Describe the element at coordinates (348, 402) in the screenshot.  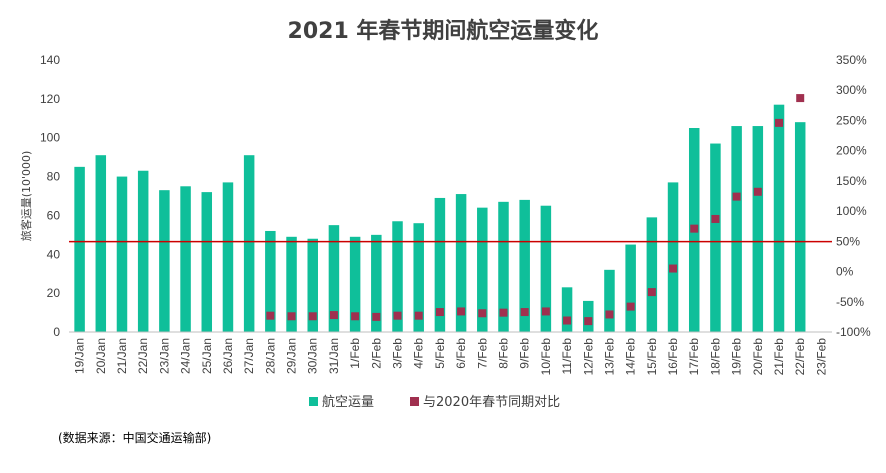
I see `legend-label: 航空运量` at that location.